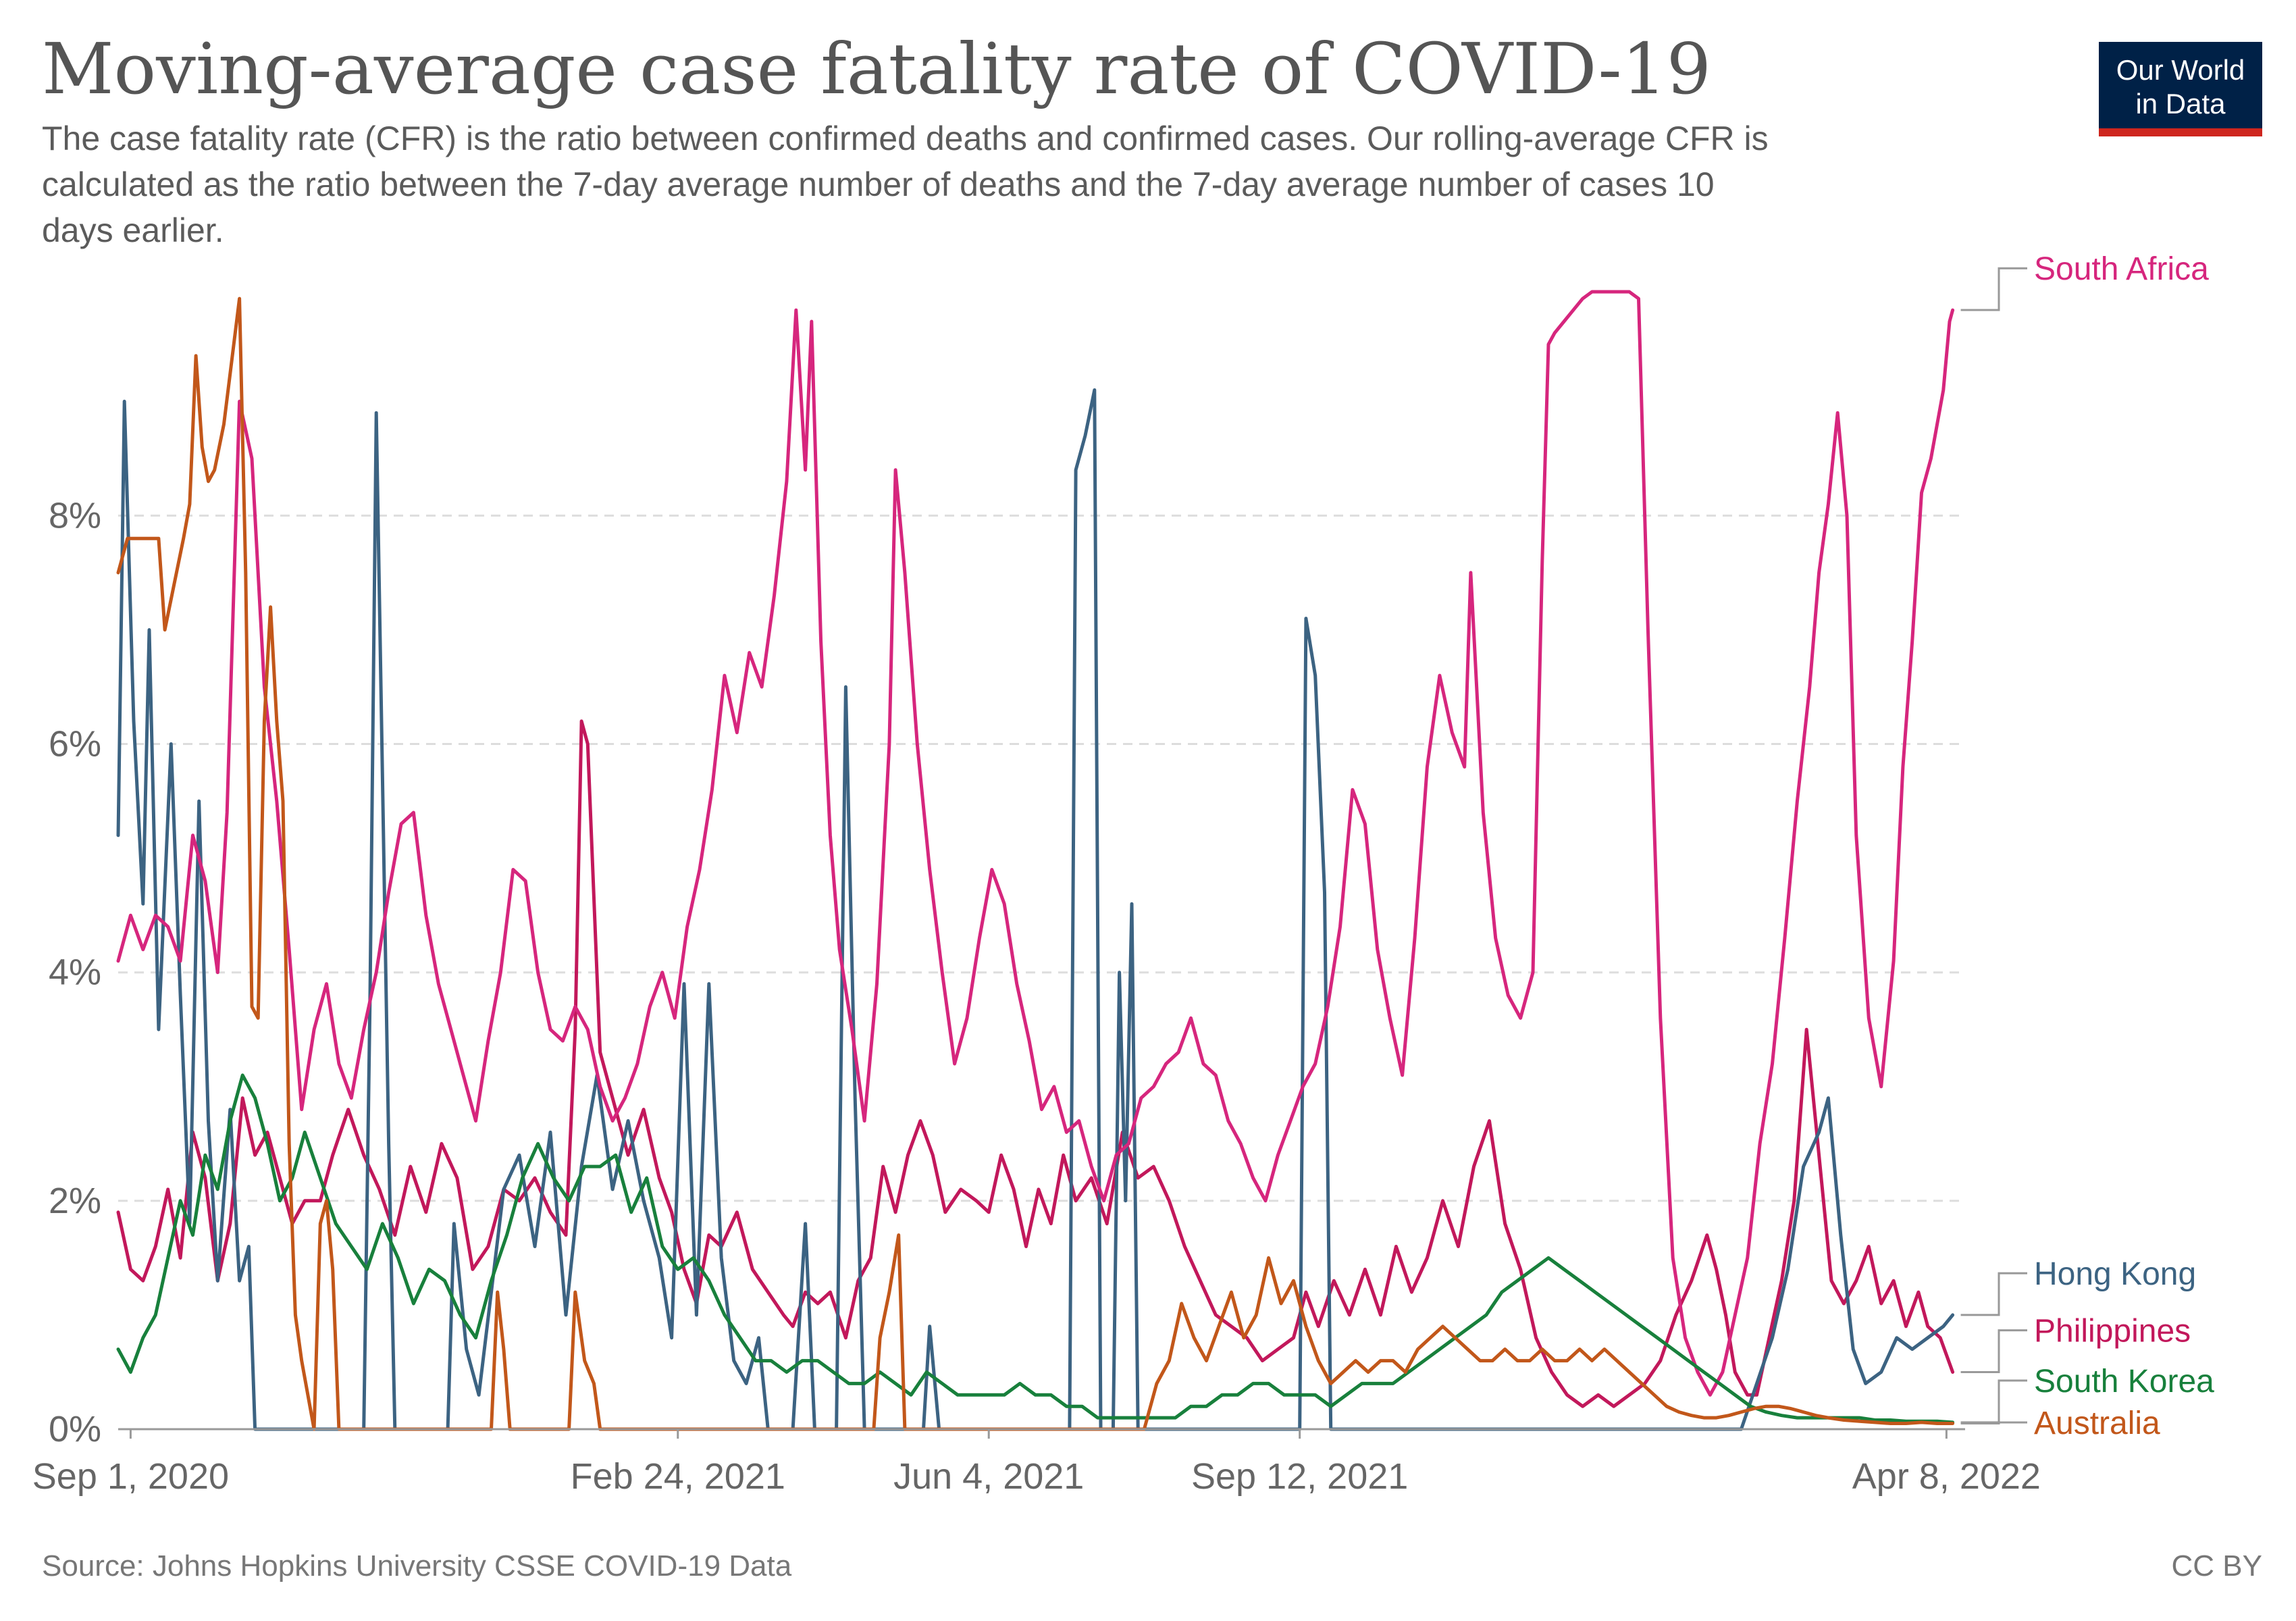  I want to click on logo-text-line-1: Our World, so click(2180, 70).